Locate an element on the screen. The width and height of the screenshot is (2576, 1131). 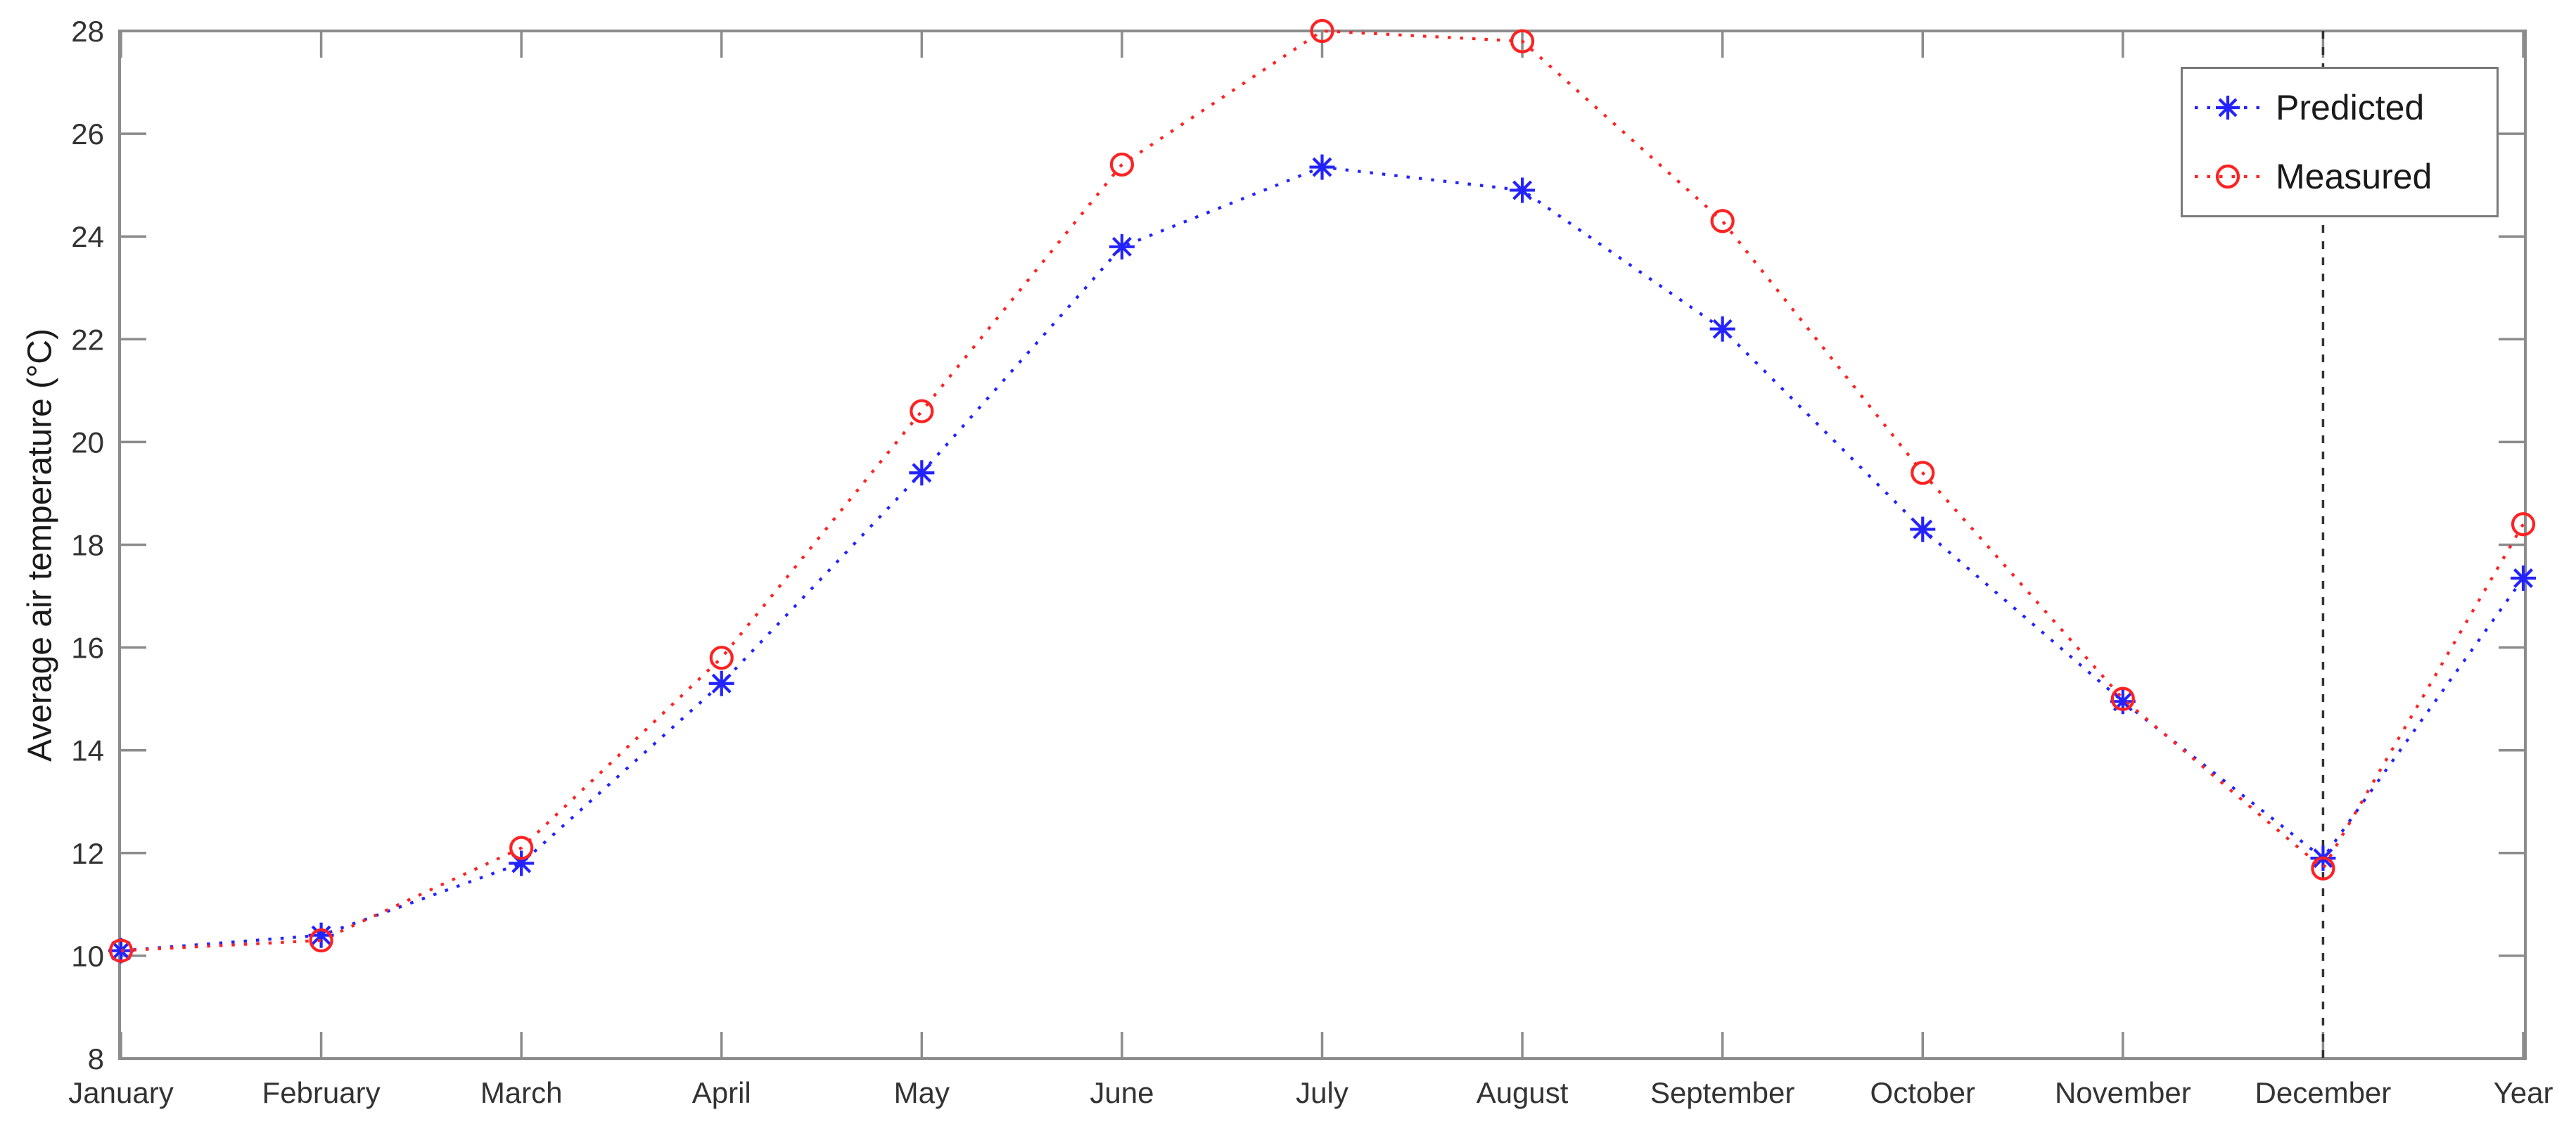
legend-label-measured: Measured is located at coordinates (2354, 176).